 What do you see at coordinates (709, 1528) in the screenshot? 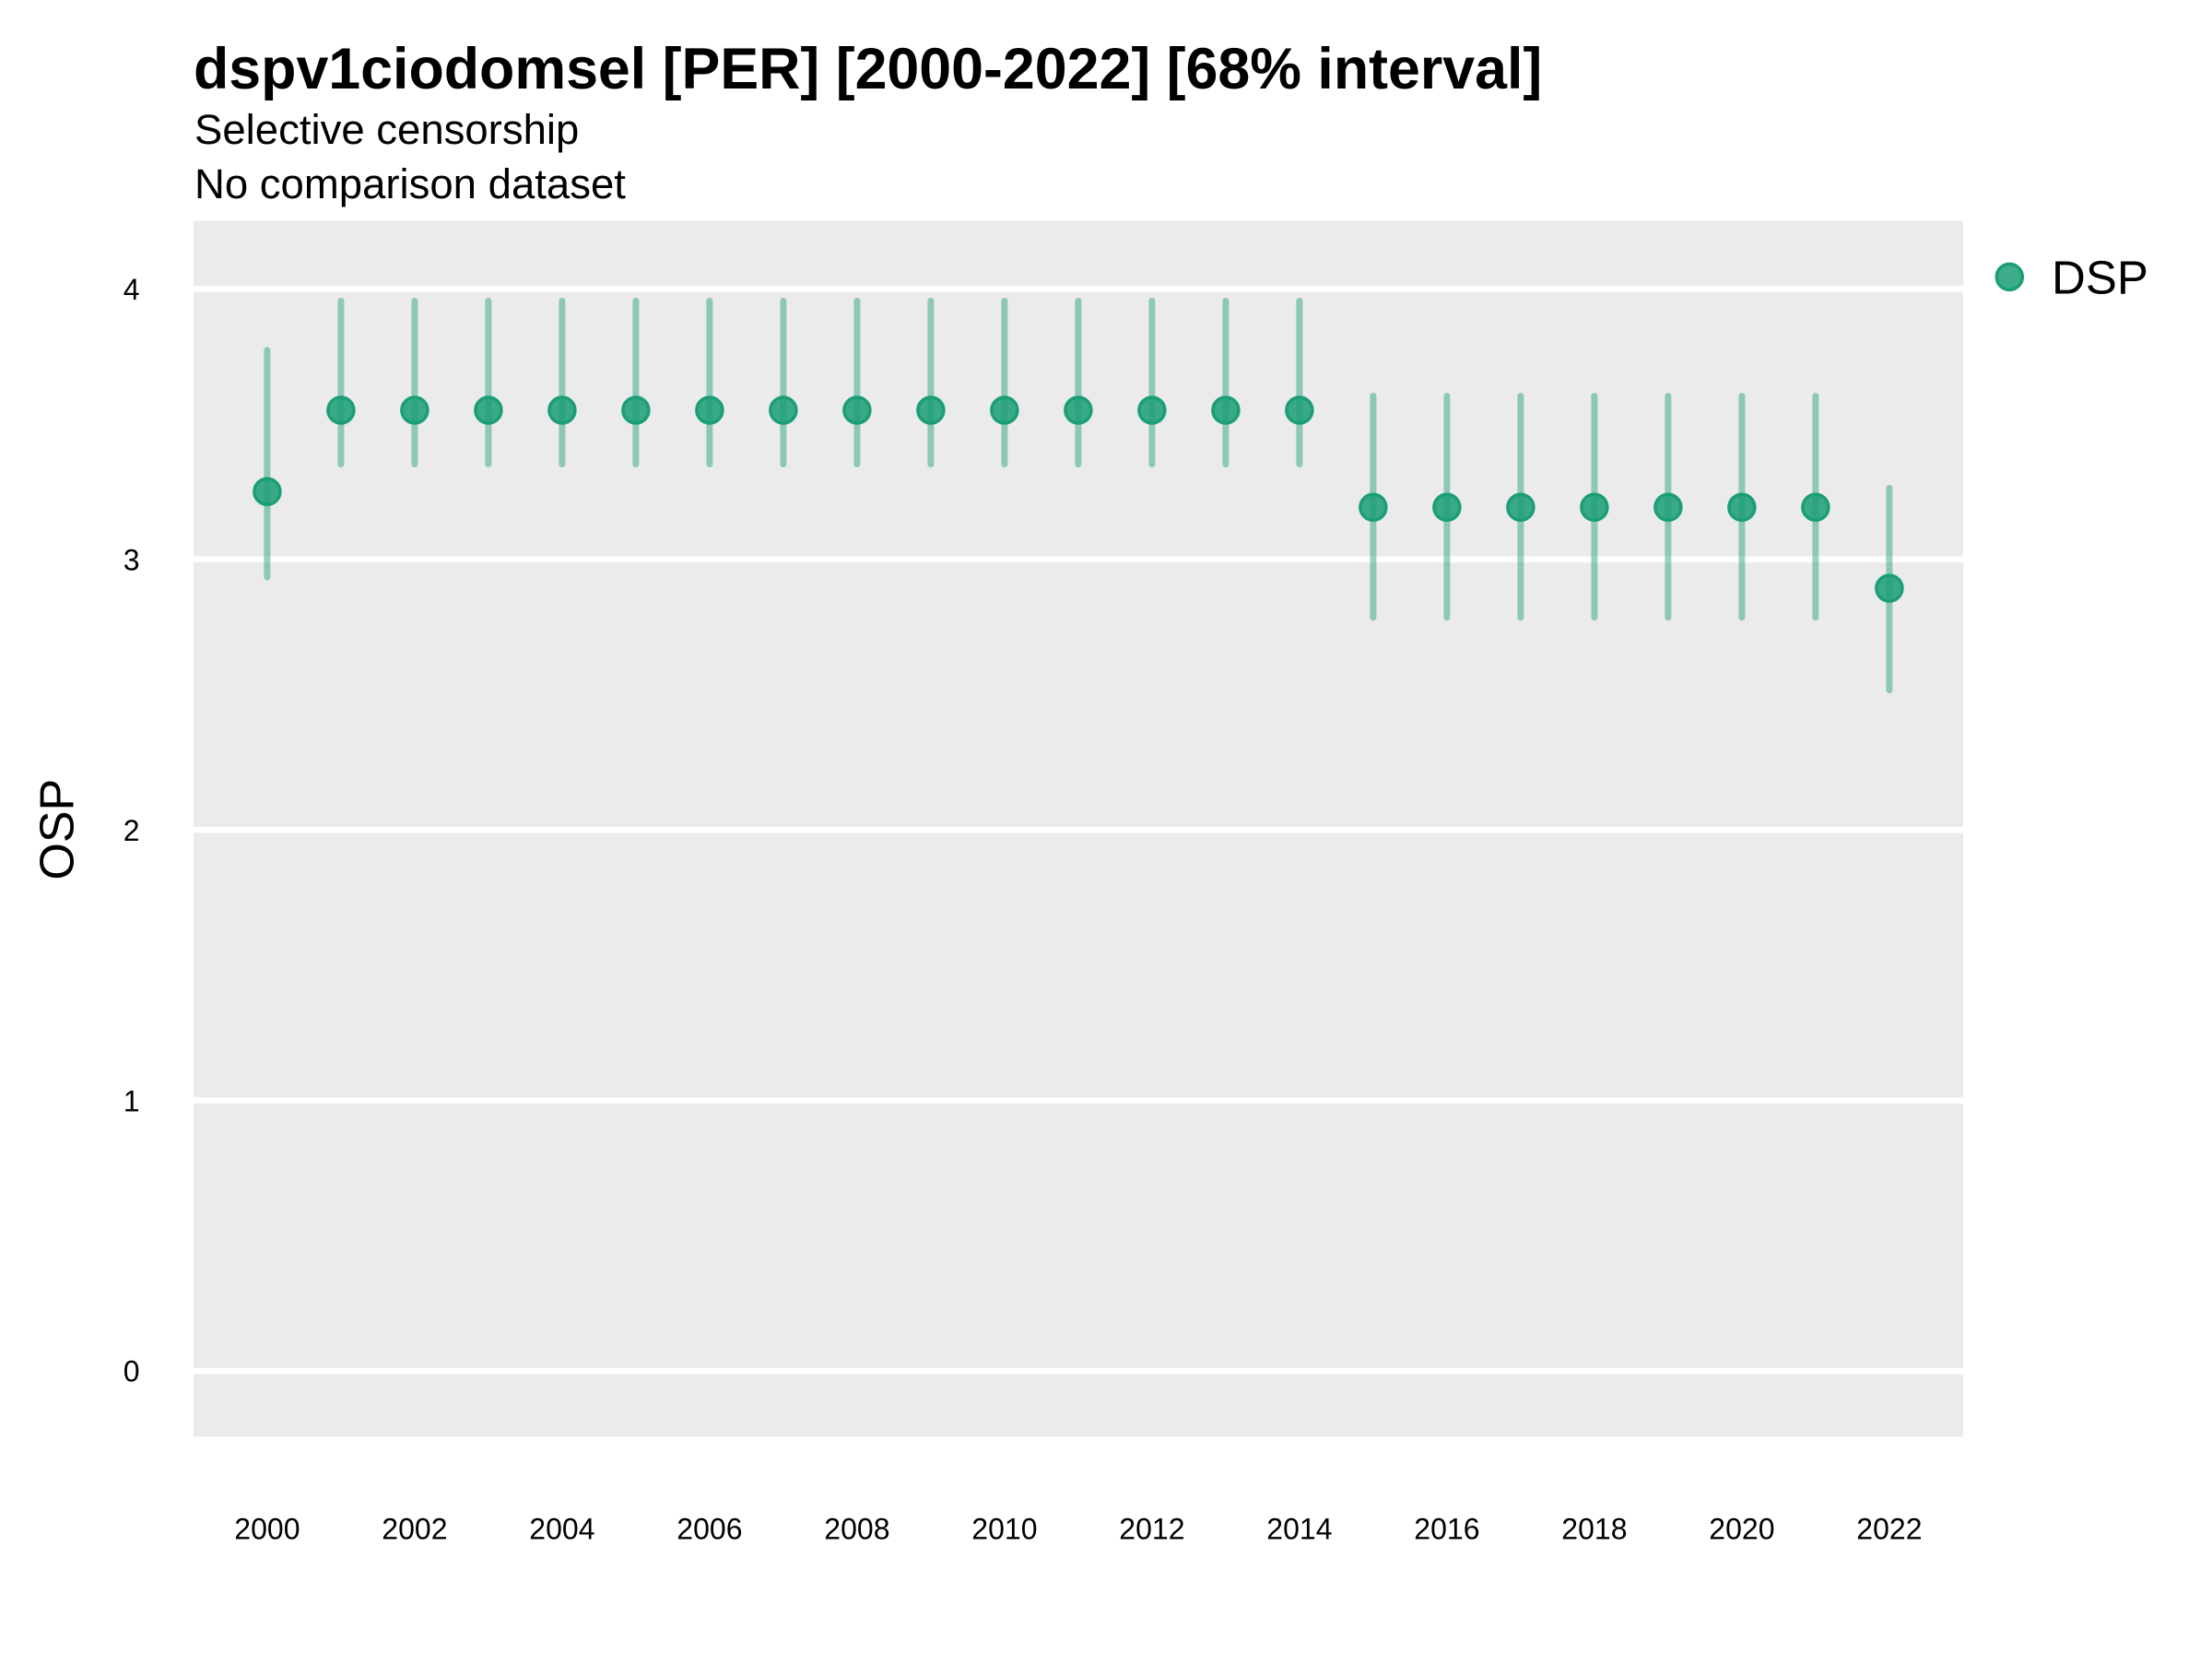
I see `svg-text: 2006` at bounding box center [709, 1528].